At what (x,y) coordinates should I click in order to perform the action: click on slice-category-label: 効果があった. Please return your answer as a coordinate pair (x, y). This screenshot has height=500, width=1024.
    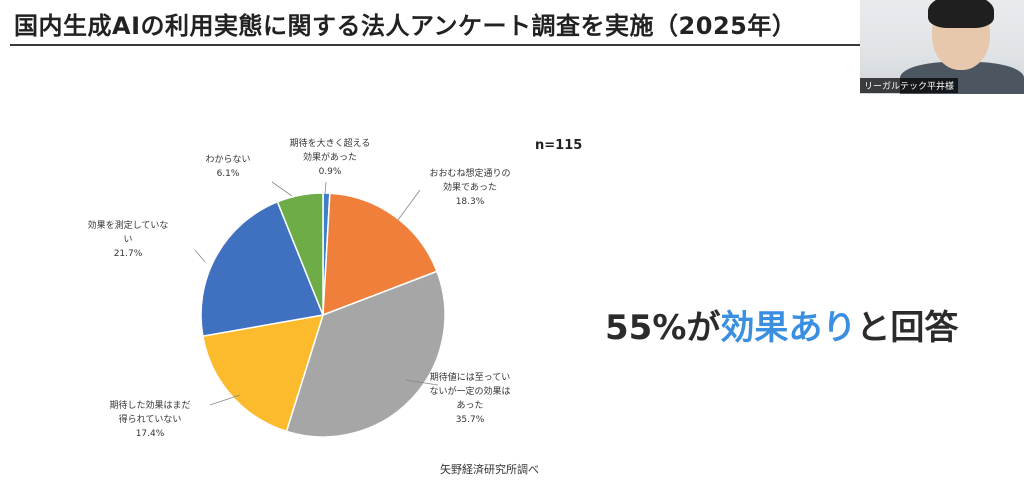
    Looking at the image, I should click on (330, 157).